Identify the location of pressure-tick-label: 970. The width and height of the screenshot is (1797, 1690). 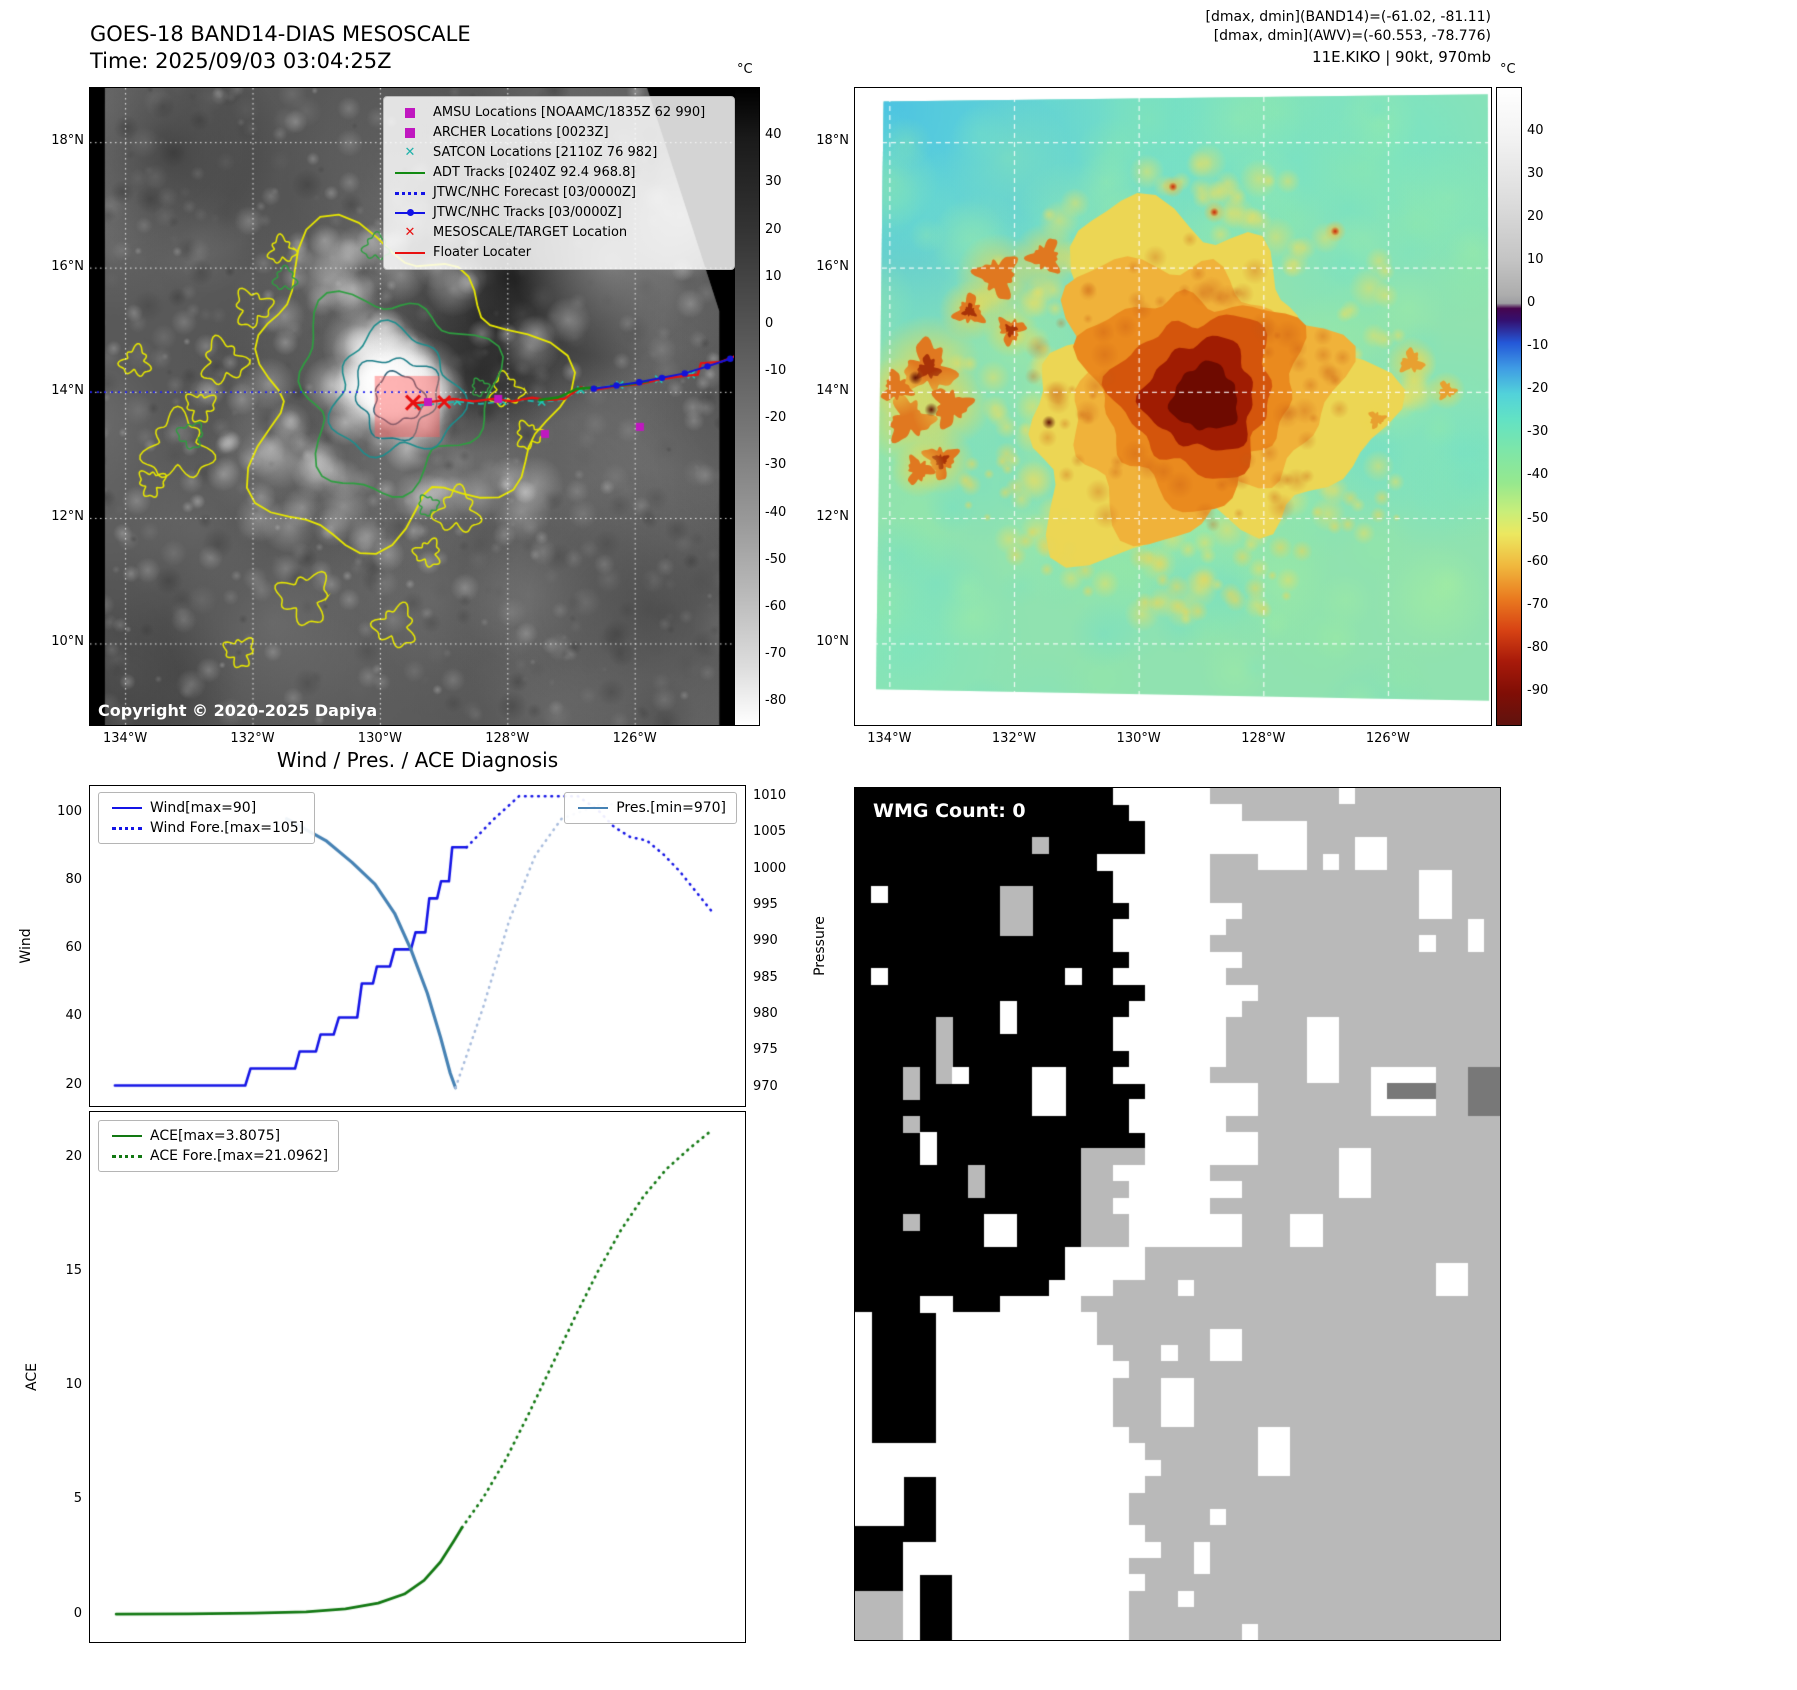
(765, 1086).